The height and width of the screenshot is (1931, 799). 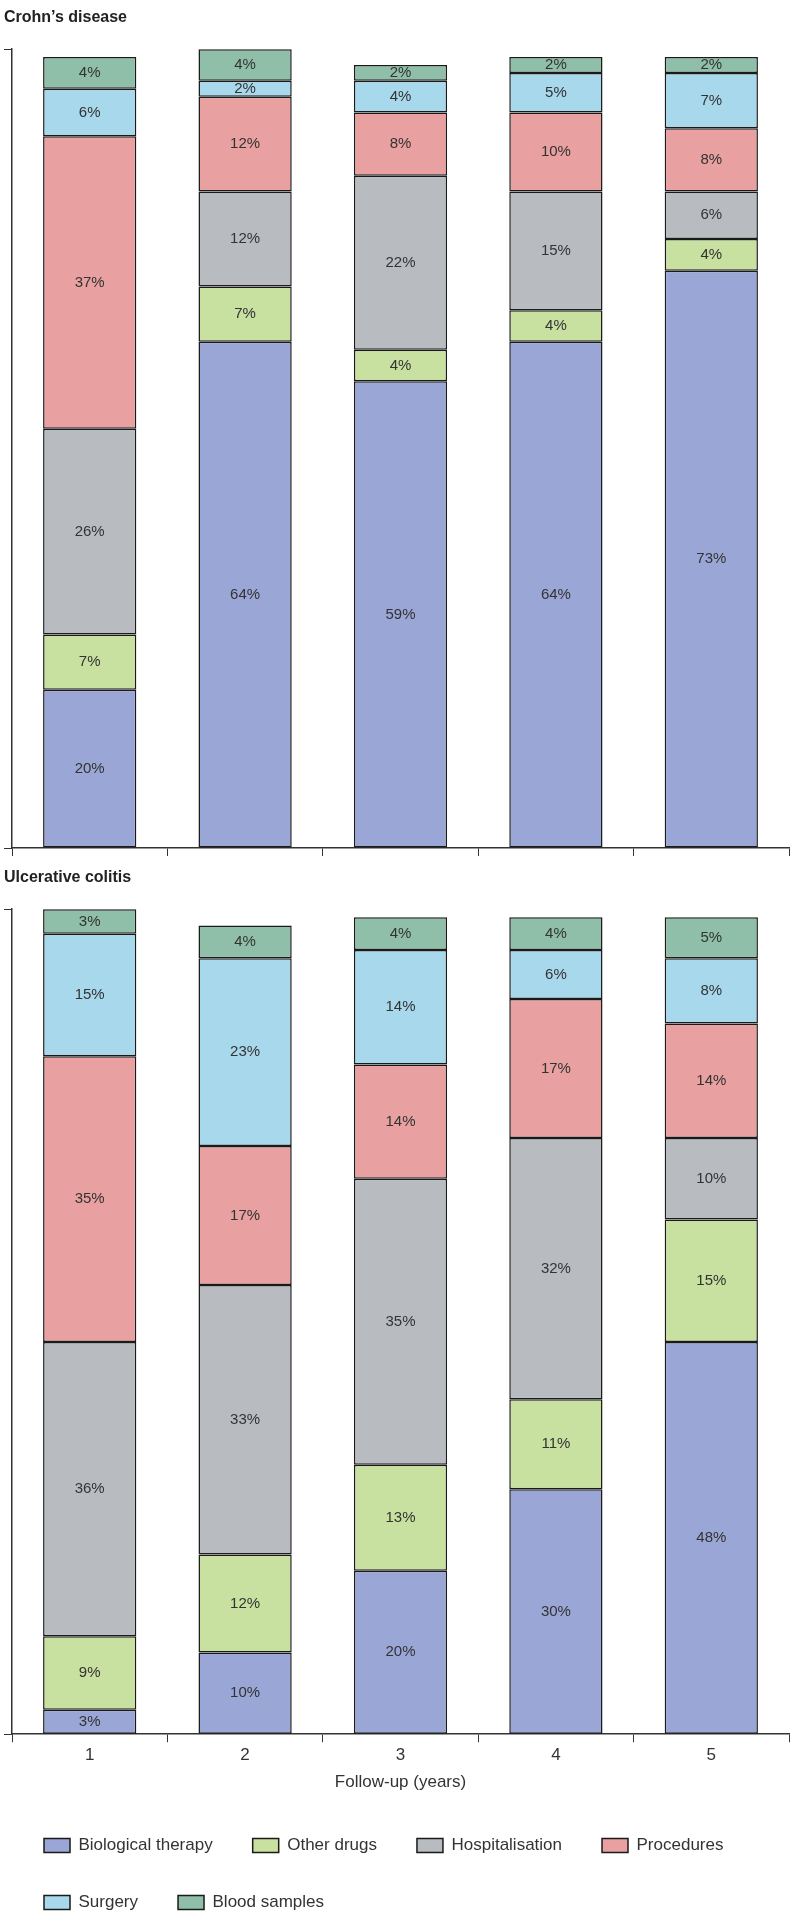 What do you see at coordinates (245, 1051) in the screenshot?
I see `data-label: 23%` at bounding box center [245, 1051].